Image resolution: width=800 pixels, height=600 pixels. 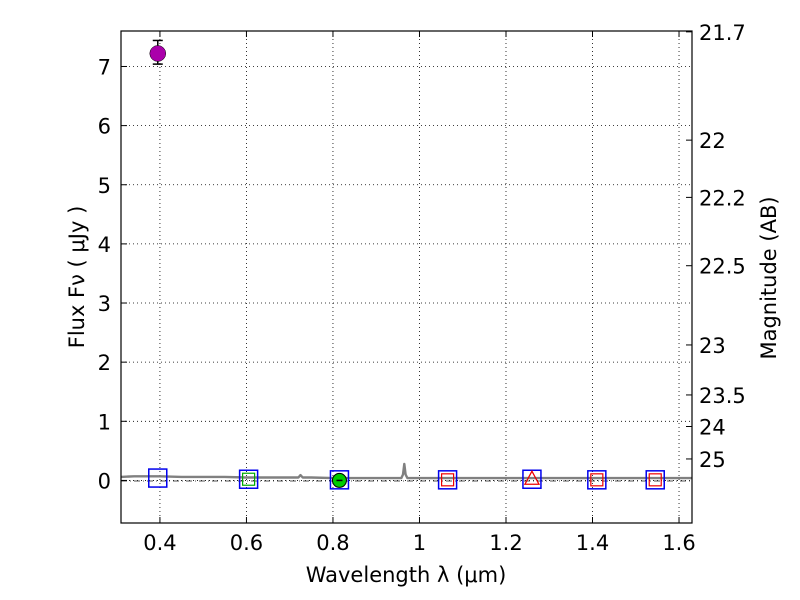 I want to click on green-square-marker, so click(x=249, y=479).